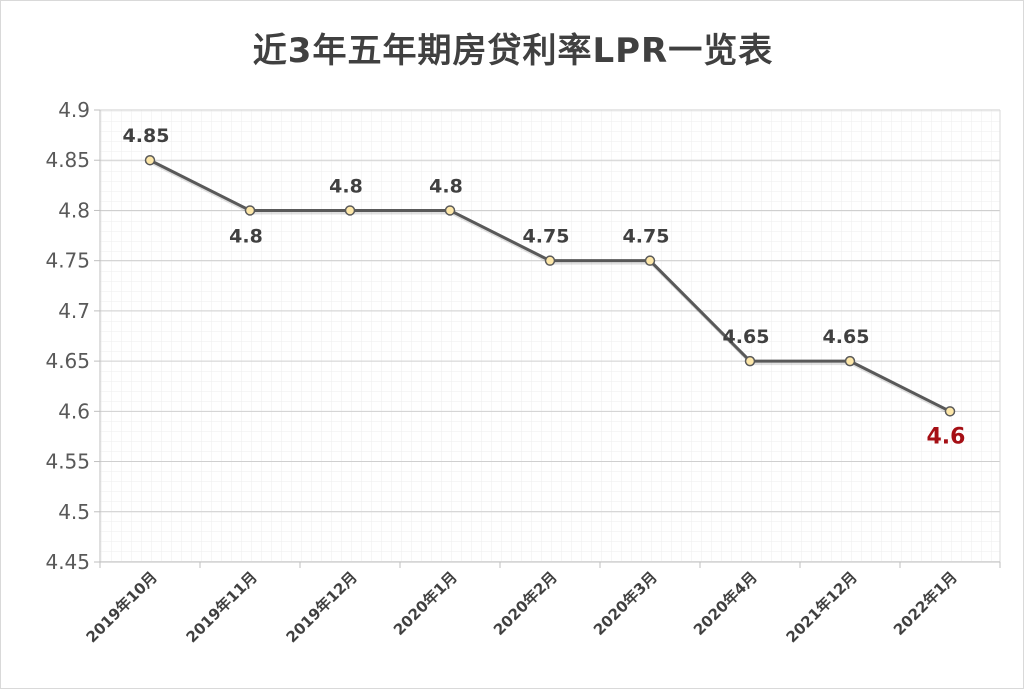 This screenshot has width=1024, height=690. I want to click on y-tick-label: 4.45, so click(67, 562).